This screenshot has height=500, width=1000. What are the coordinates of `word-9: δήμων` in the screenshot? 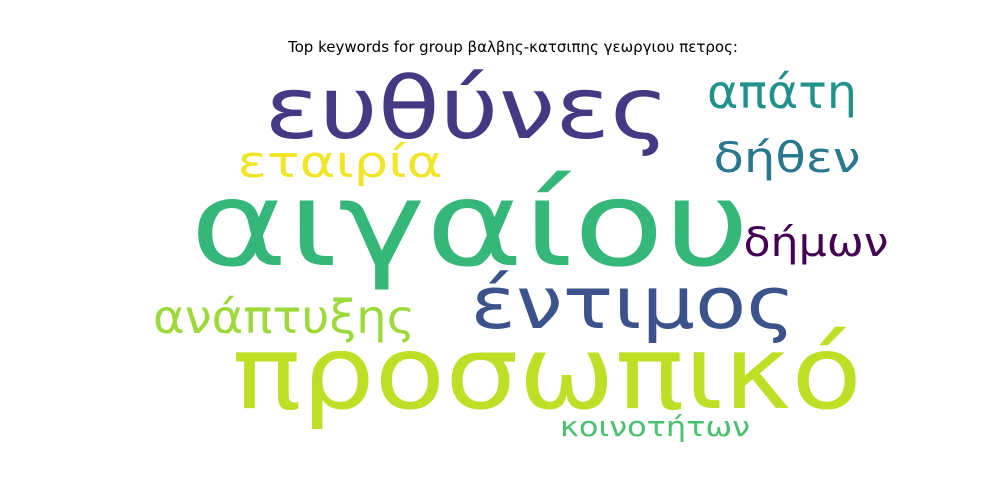 It's located at (816, 243).